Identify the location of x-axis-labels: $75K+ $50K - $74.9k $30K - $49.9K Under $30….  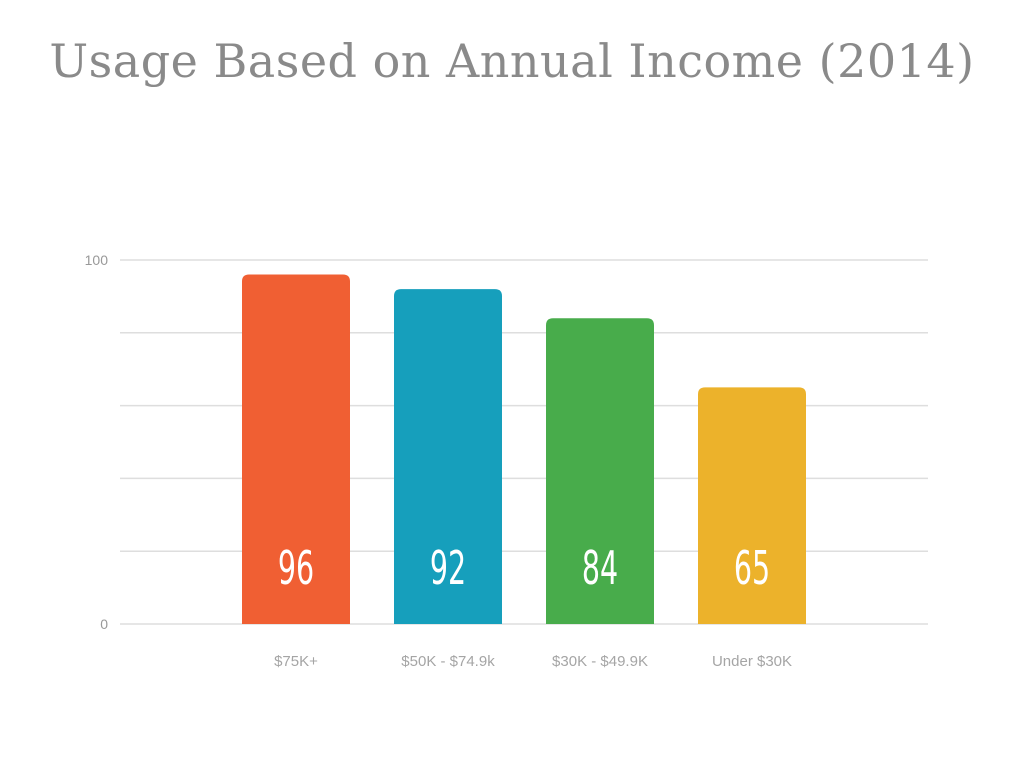
(533, 661).